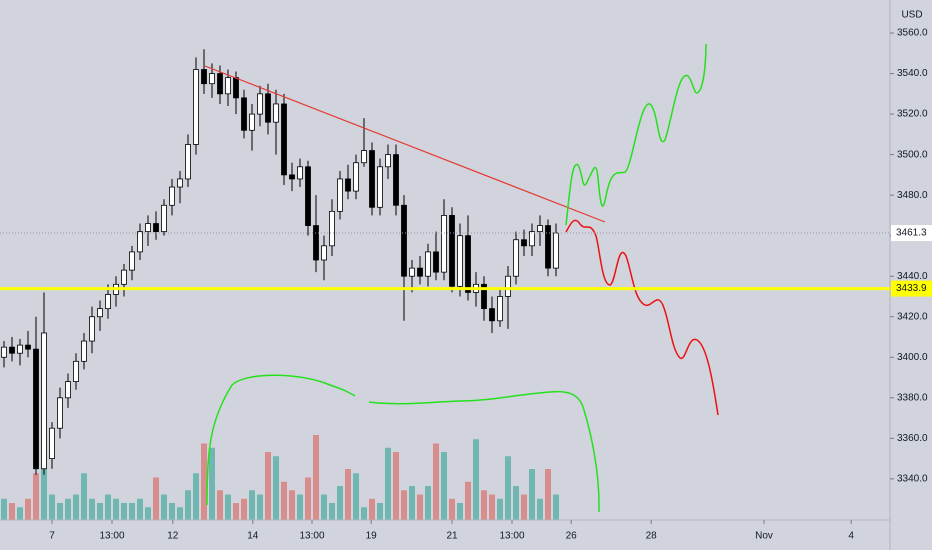 This screenshot has height=550, width=932. What do you see at coordinates (642, 317) in the screenshot?
I see `bearish-projection` at bounding box center [642, 317].